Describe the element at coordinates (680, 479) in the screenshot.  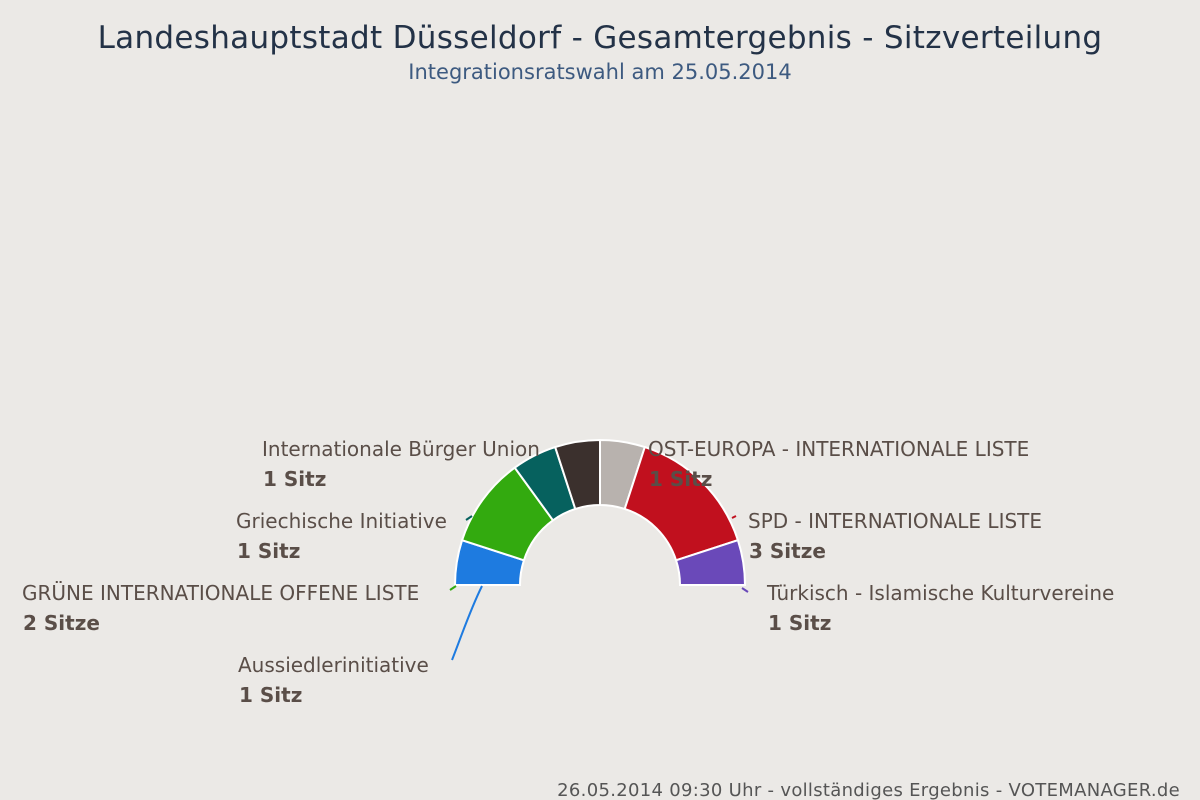
I see `slice-label-value-4: 1 Sitz` at that location.